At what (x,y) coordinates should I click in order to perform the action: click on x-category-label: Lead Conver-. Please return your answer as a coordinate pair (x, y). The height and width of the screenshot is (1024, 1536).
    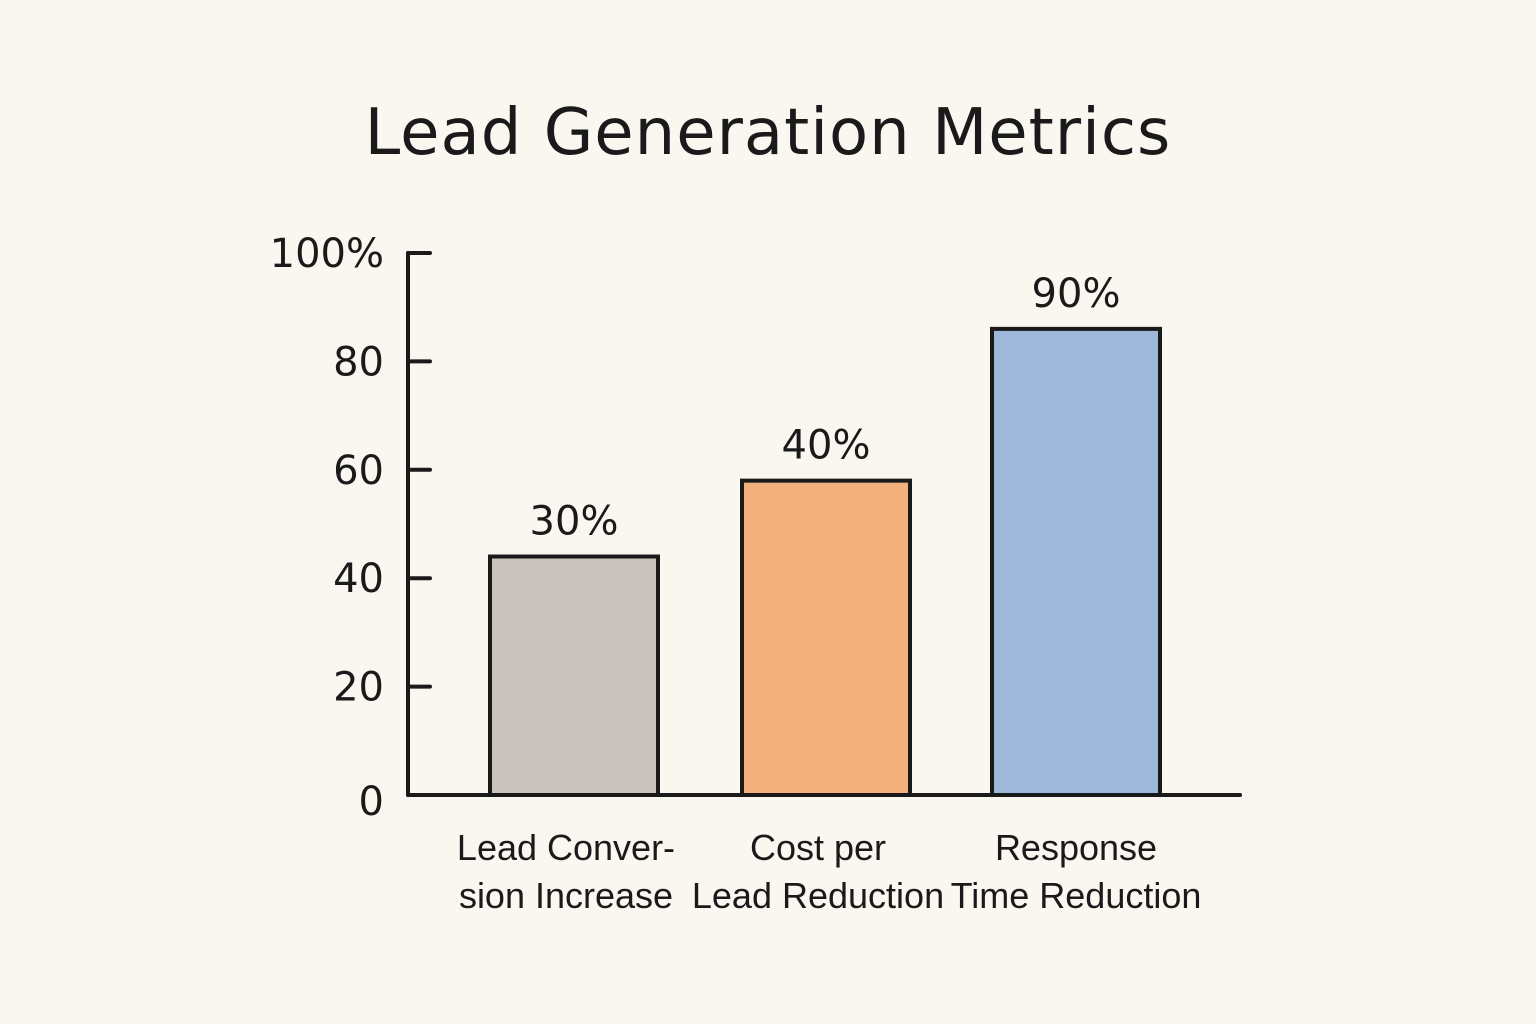
    Looking at the image, I should click on (566, 847).